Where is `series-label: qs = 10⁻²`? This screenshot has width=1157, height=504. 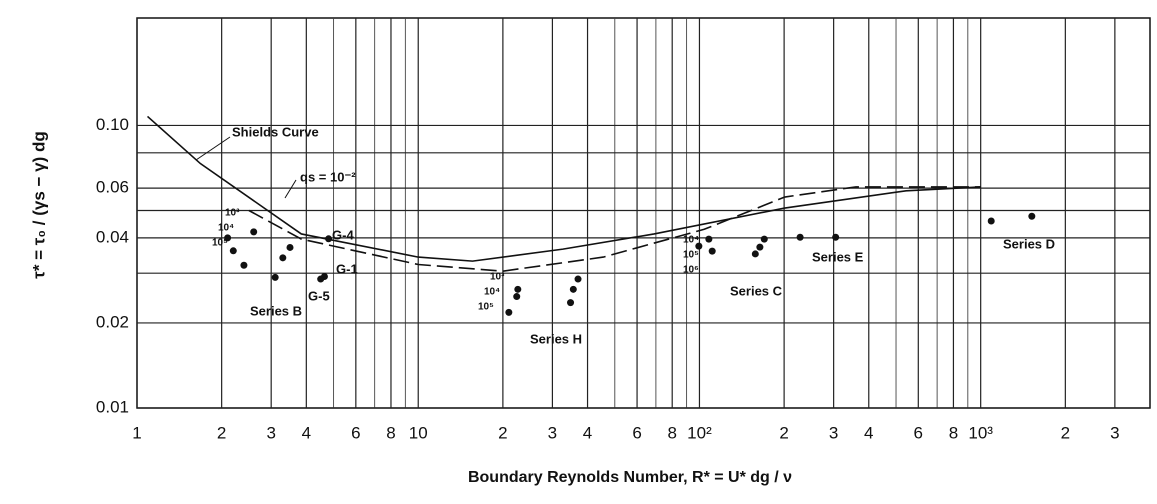
series-label: qs = 10⁻² is located at coordinates (328, 176).